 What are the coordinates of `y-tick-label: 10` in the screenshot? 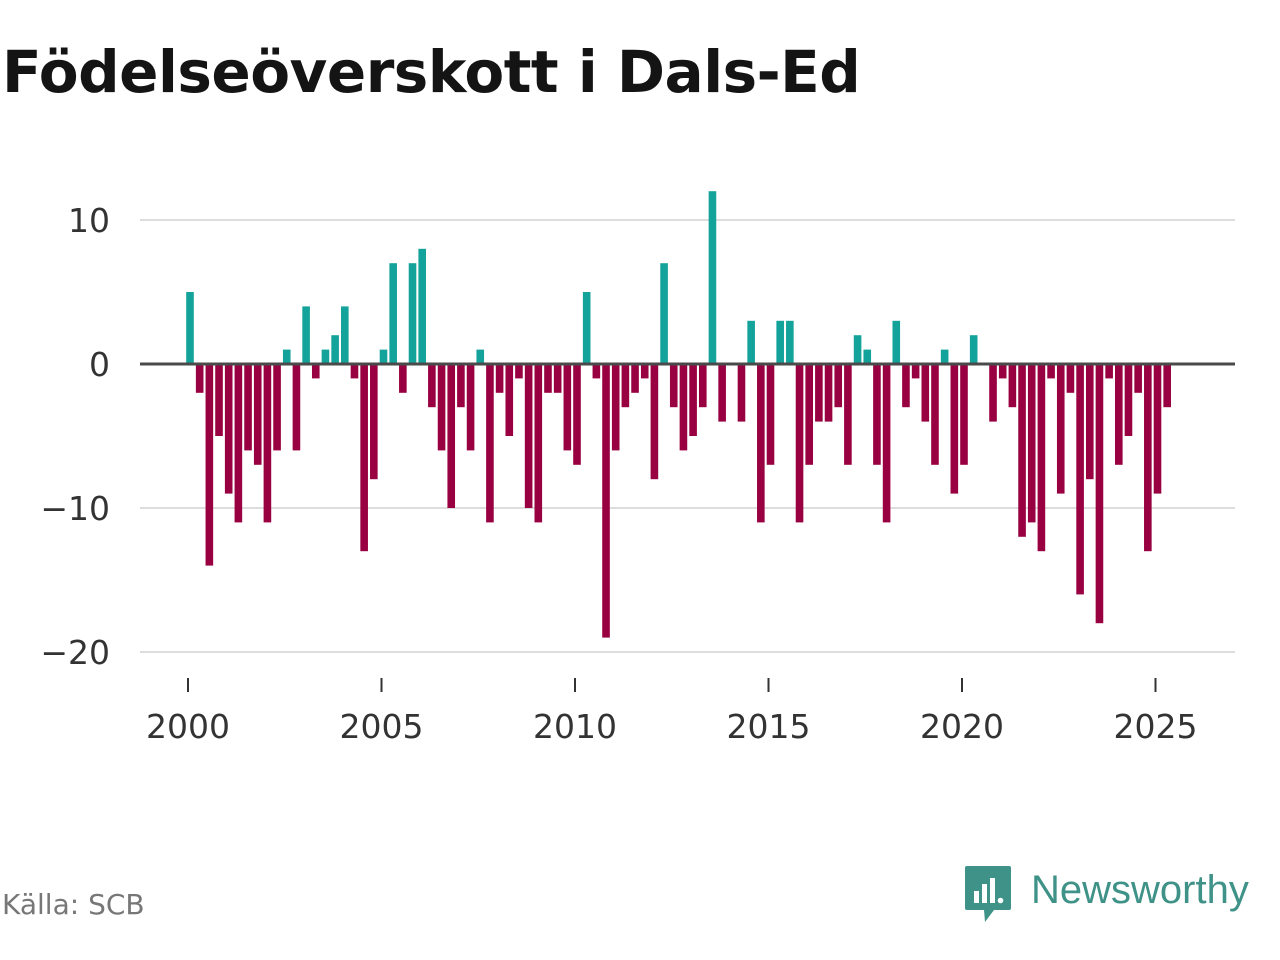 It's located at (89, 220).